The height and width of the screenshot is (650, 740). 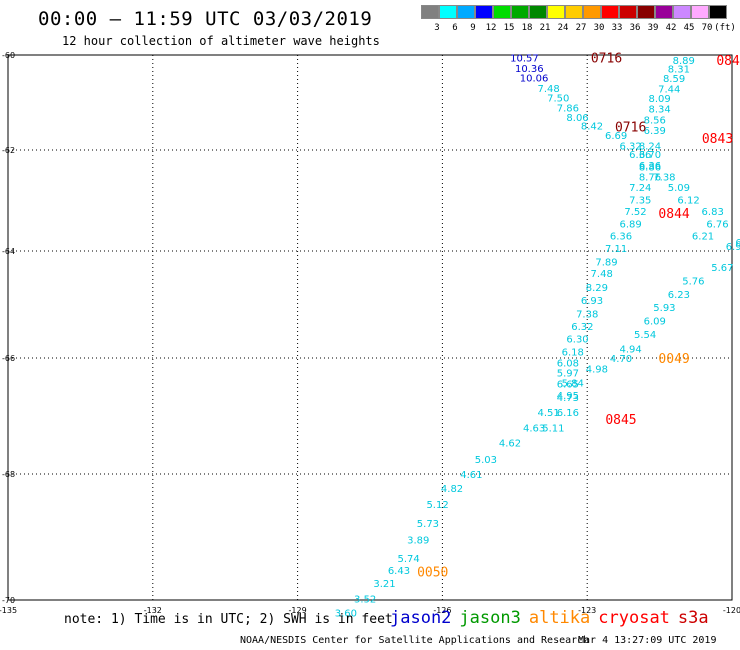 I want to click on color-swatch-label: 6, so click(x=455, y=28).